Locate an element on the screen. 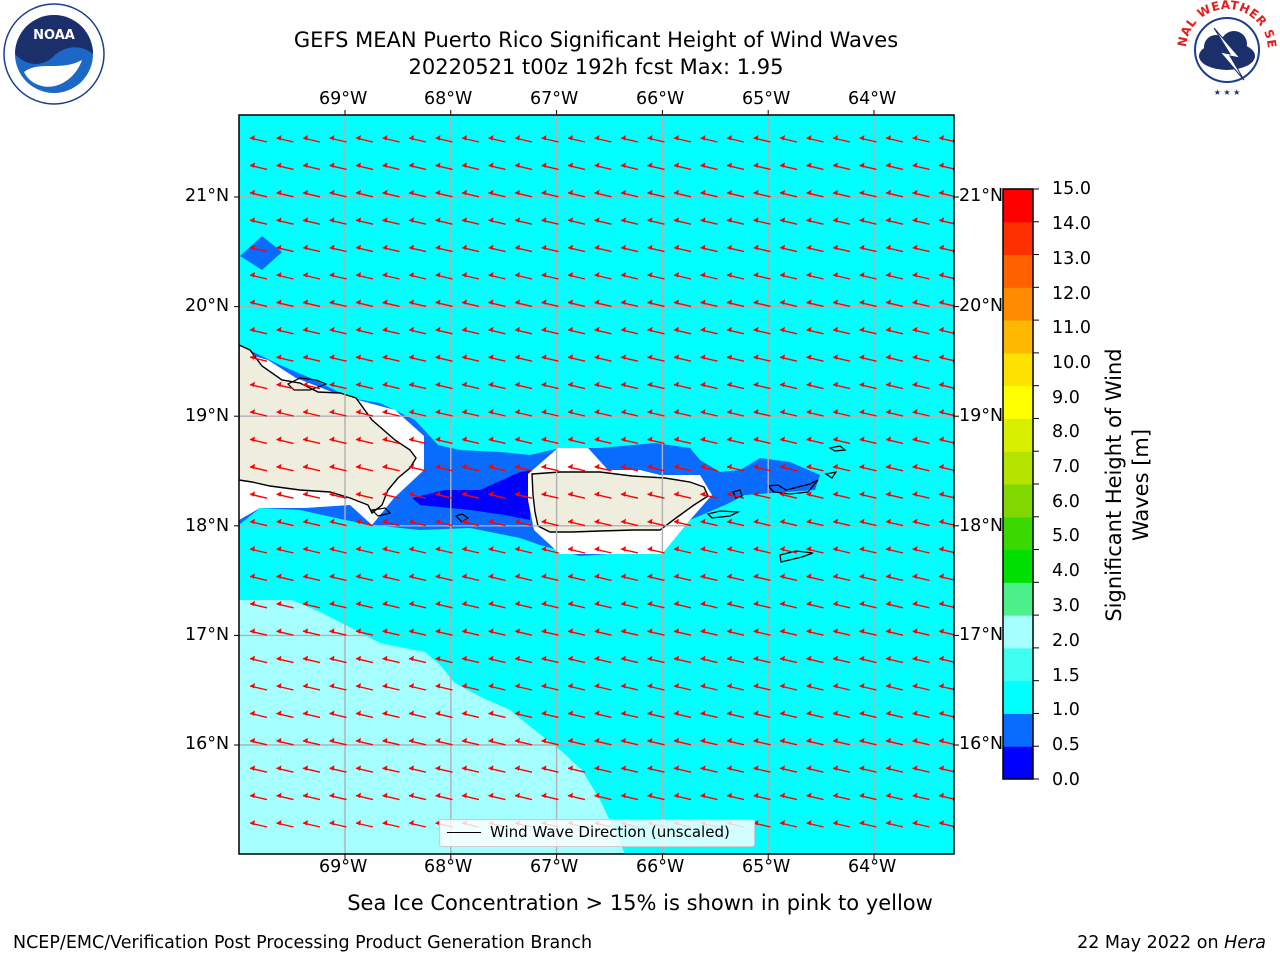 The height and width of the screenshot is (960, 1280). lat-label-right-19n: 19°N is located at coordinates (981, 416).